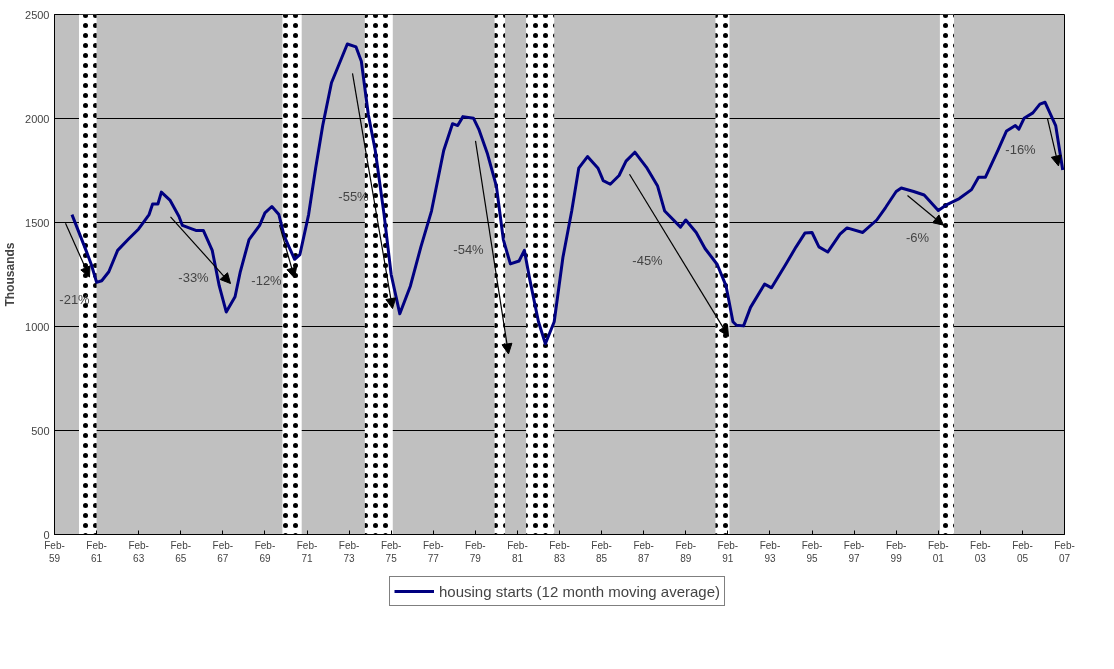 The image size is (1114, 669). Describe the element at coordinates (517, 551) in the screenshot. I see `x-tick-label: Feb- 81` at that location.